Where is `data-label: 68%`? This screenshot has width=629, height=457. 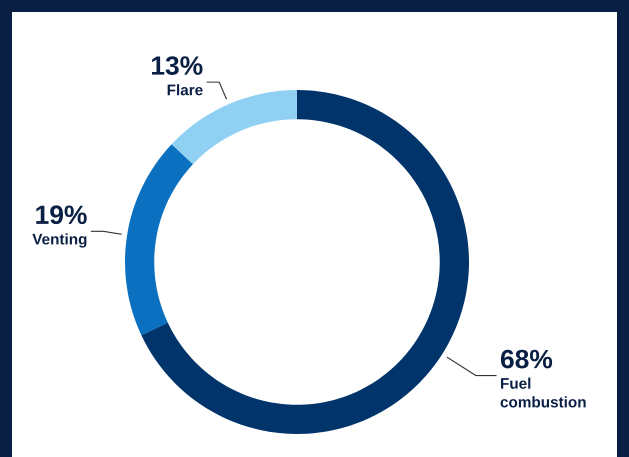
data-label: 68% is located at coordinates (526, 359).